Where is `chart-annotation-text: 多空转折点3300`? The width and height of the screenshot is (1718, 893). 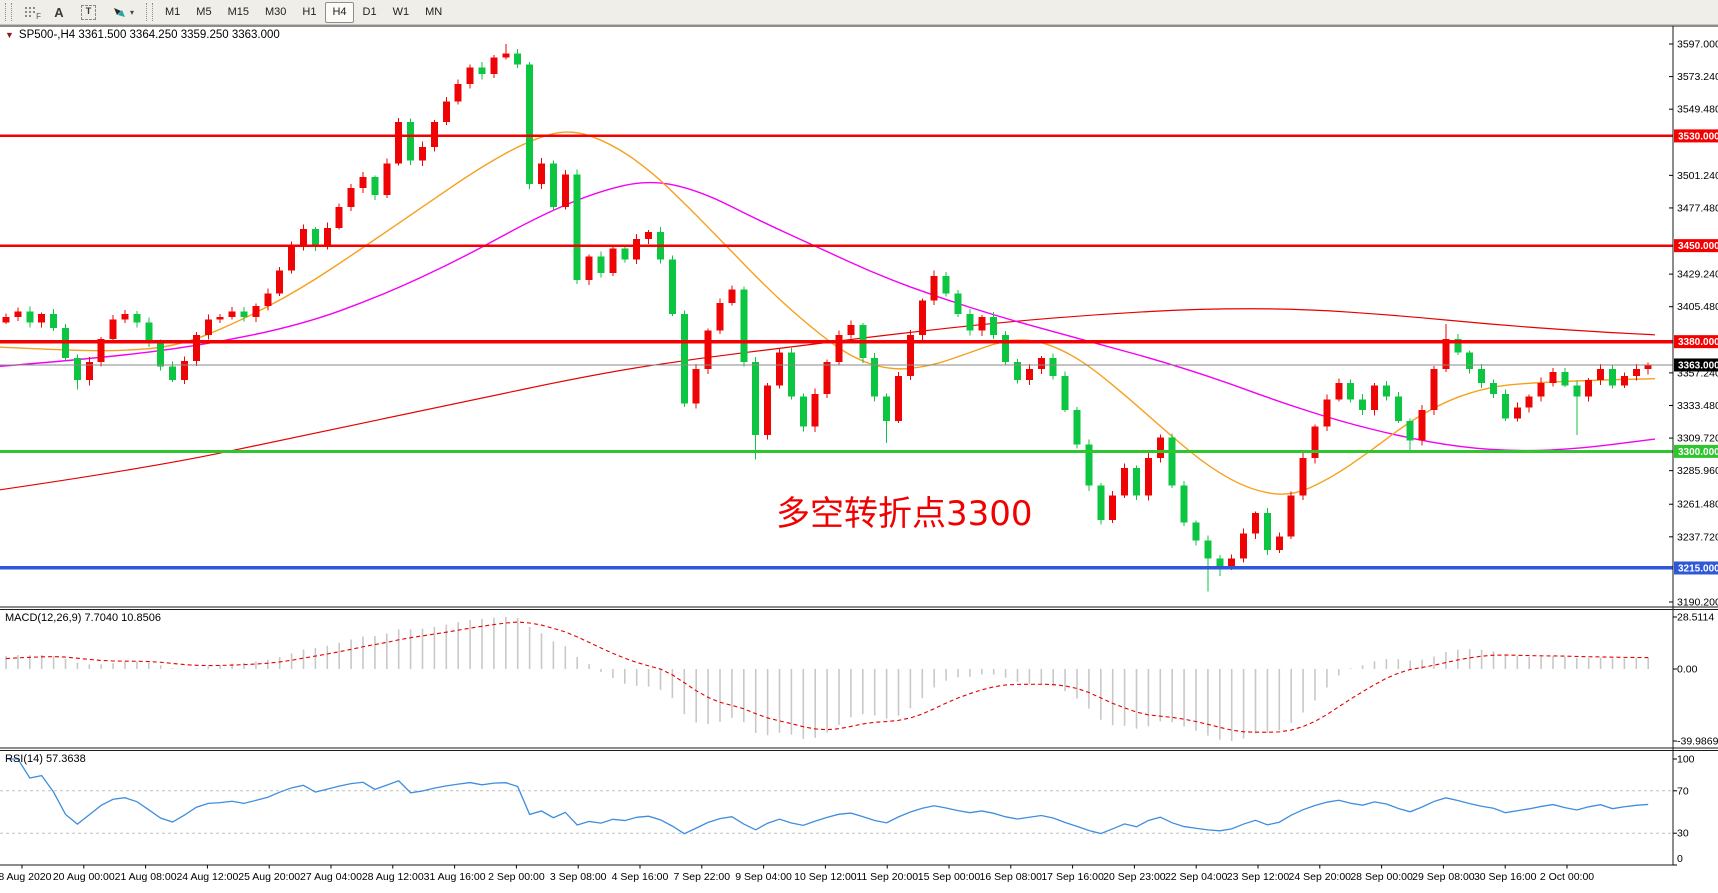 chart-annotation-text: 多空转折点3300 is located at coordinates (904, 514).